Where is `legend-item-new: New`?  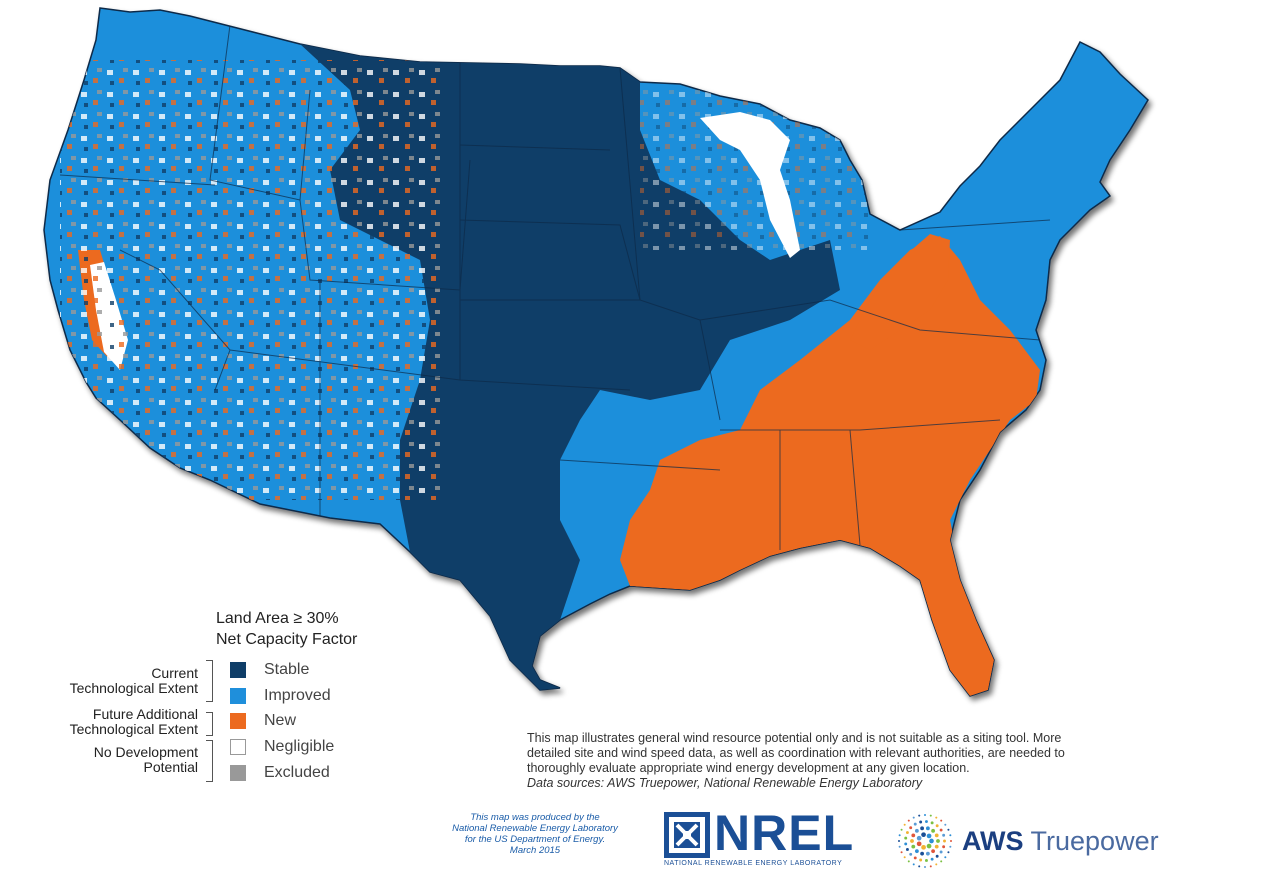
legend-item-new: New is located at coordinates (263, 721).